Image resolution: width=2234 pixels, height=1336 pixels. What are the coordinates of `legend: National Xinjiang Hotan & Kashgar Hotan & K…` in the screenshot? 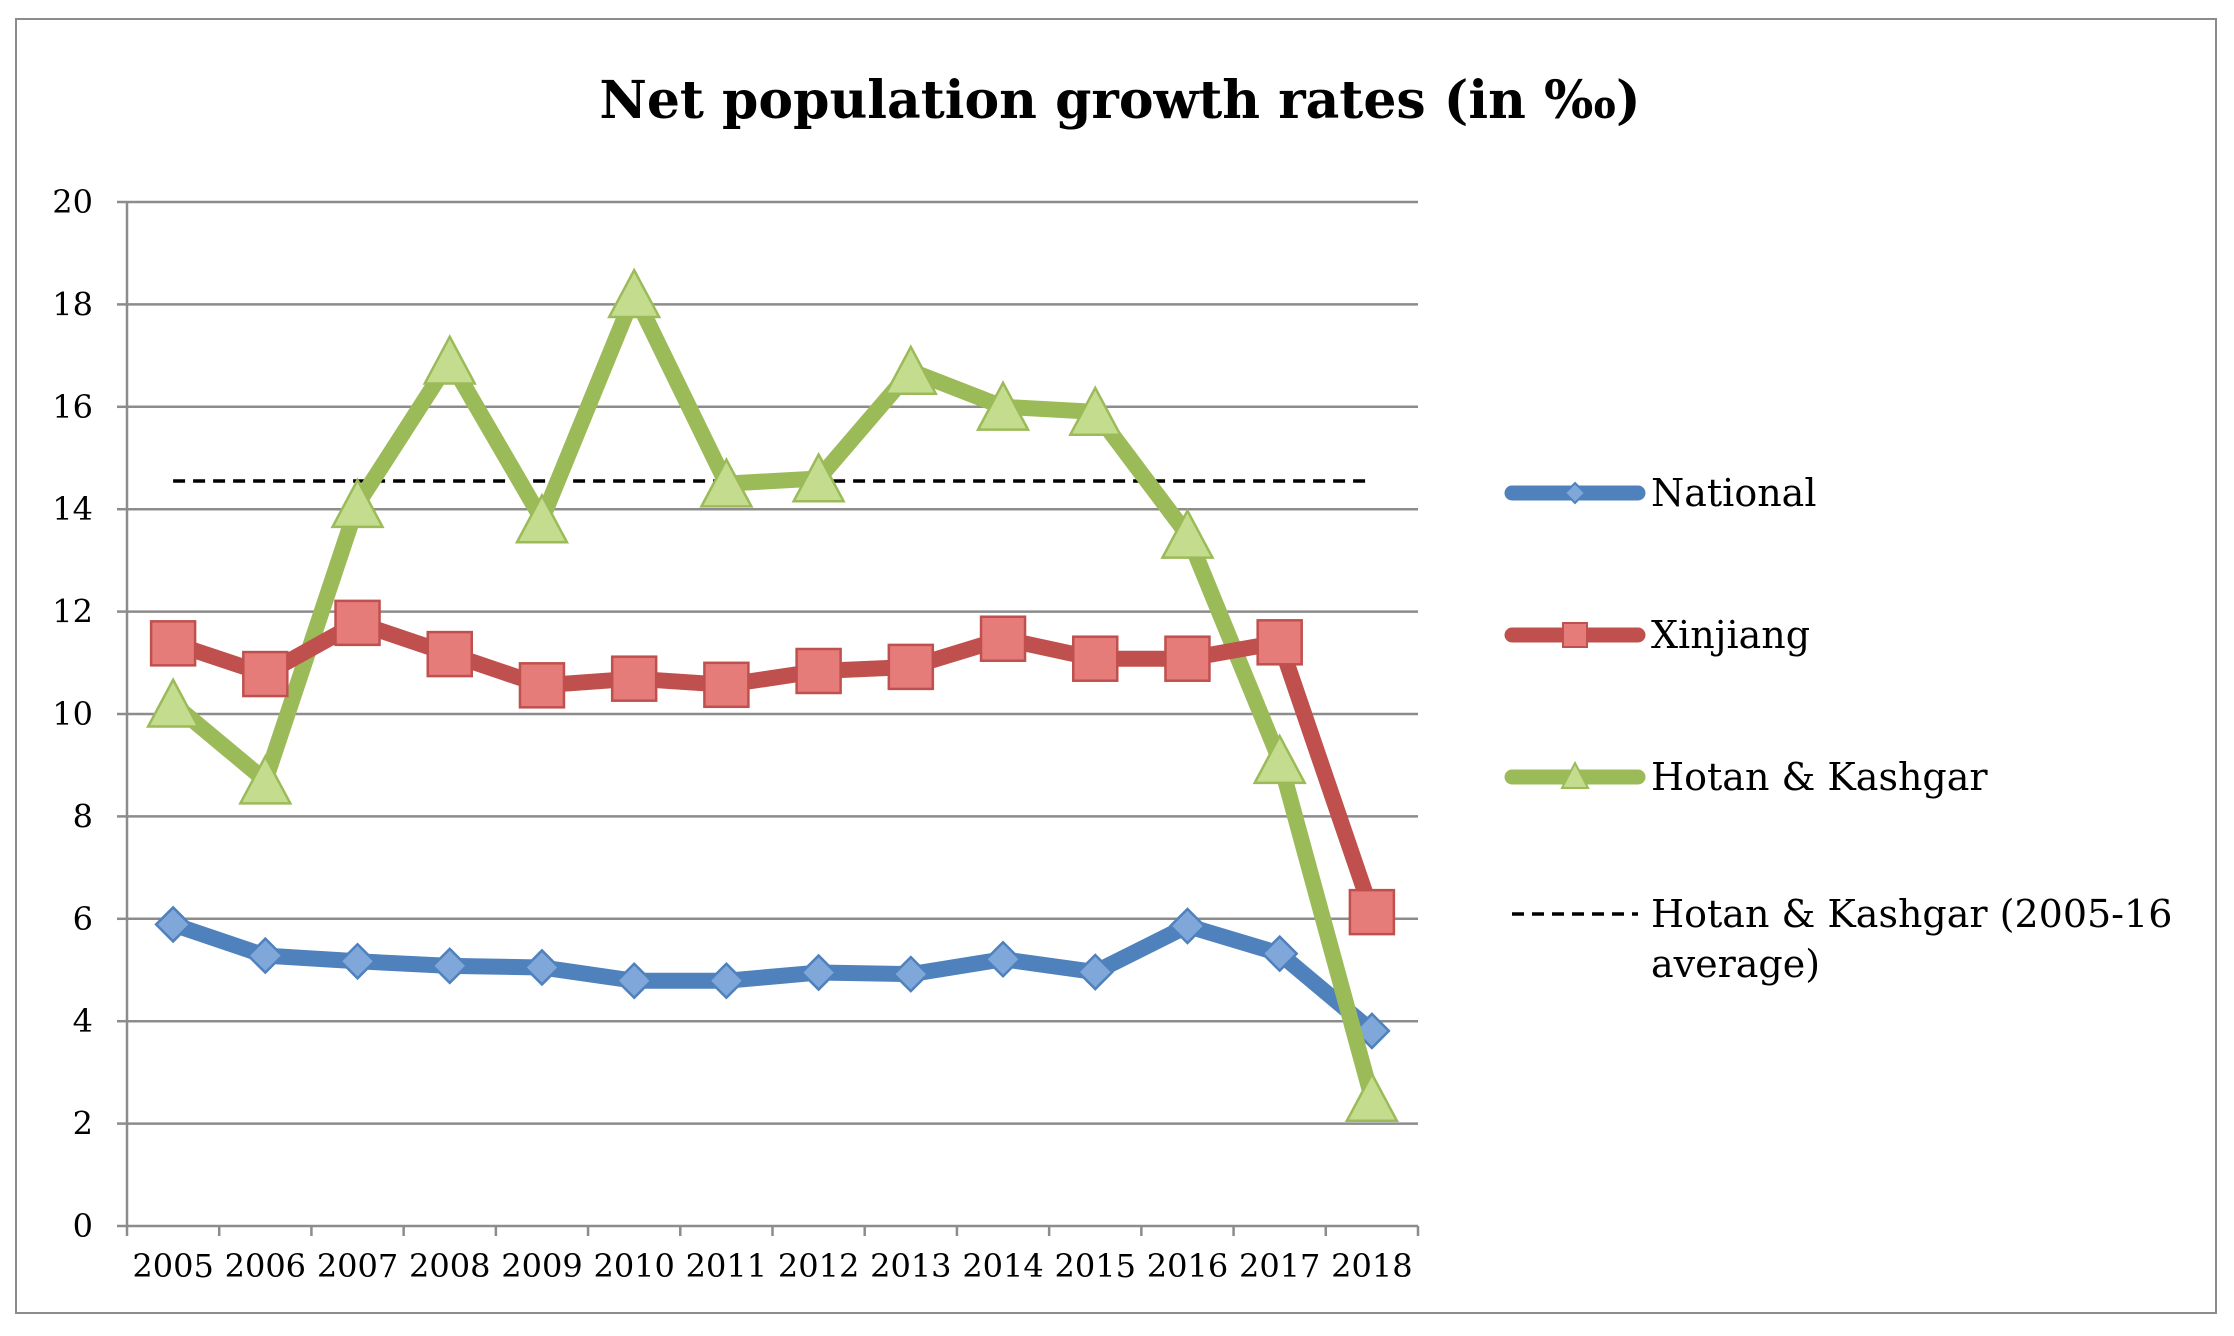 It's located at (1838, 728).